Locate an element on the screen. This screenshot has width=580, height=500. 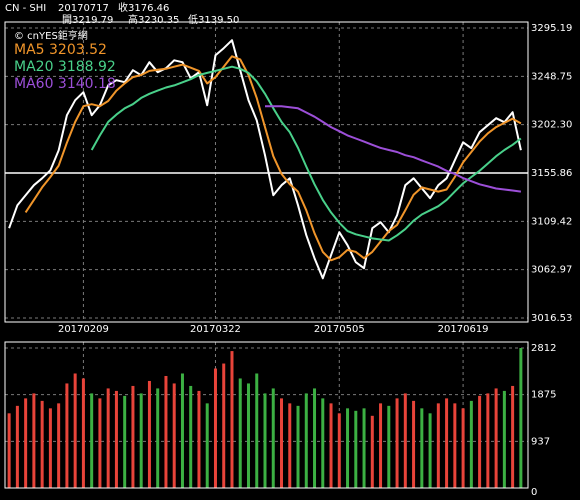
series-line is located at coordinates (393, 149).